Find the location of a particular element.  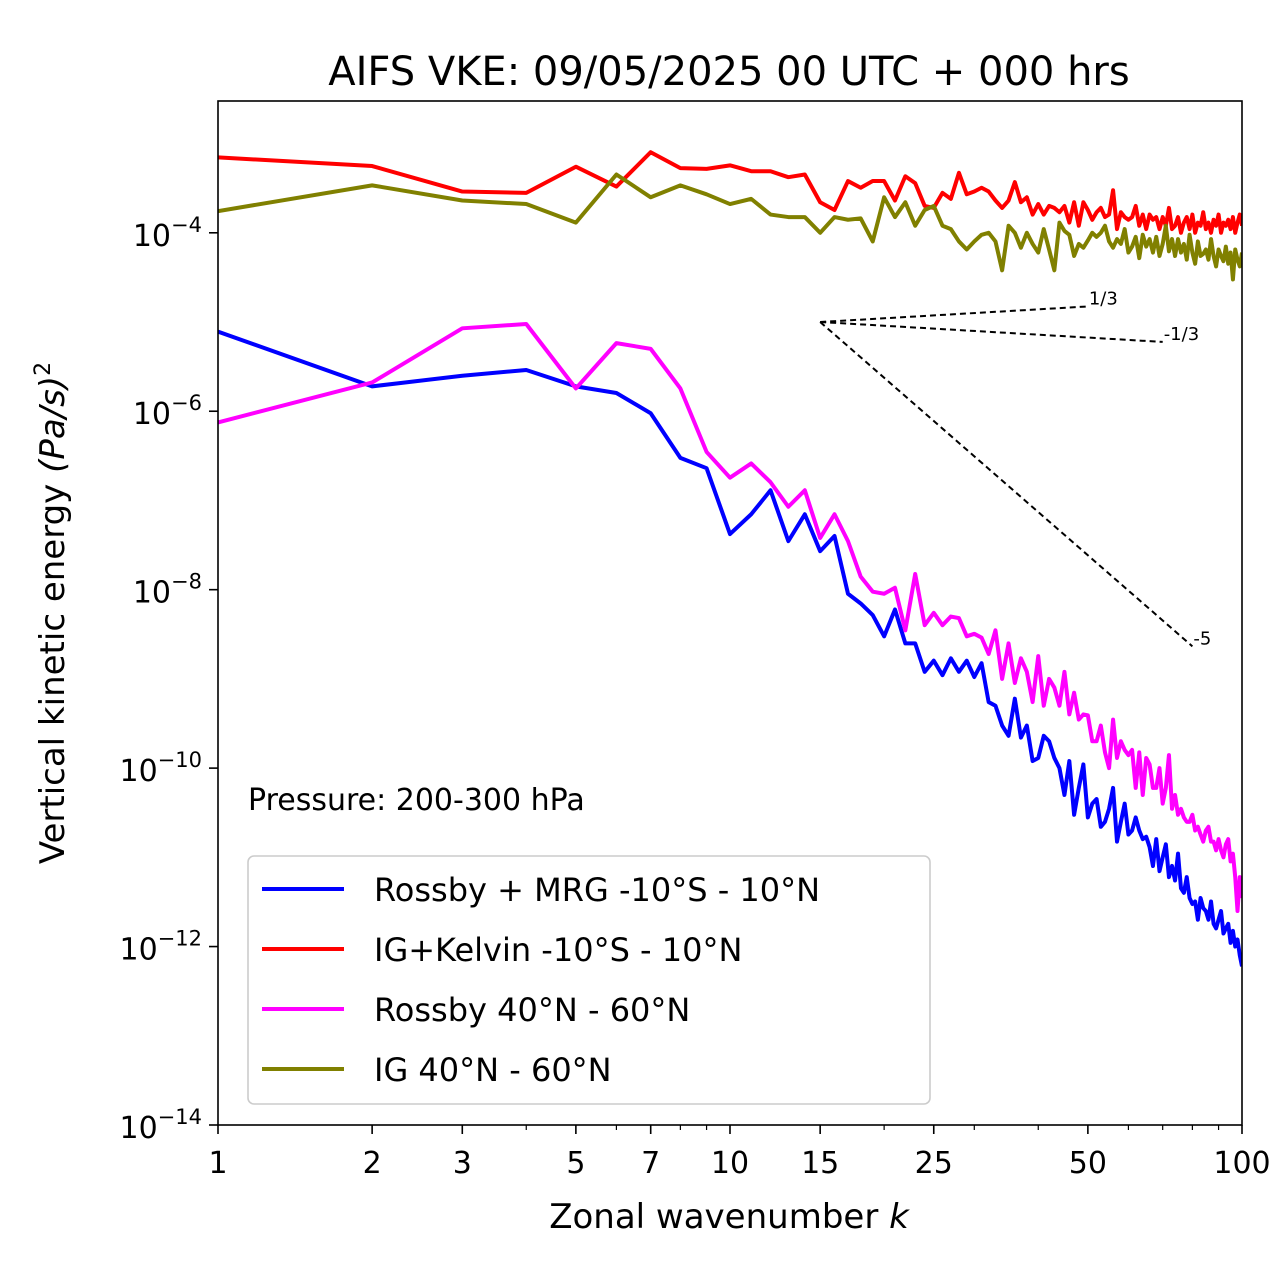

legend-label-4: IG 40°N - 60°N is located at coordinates (493, 1070).